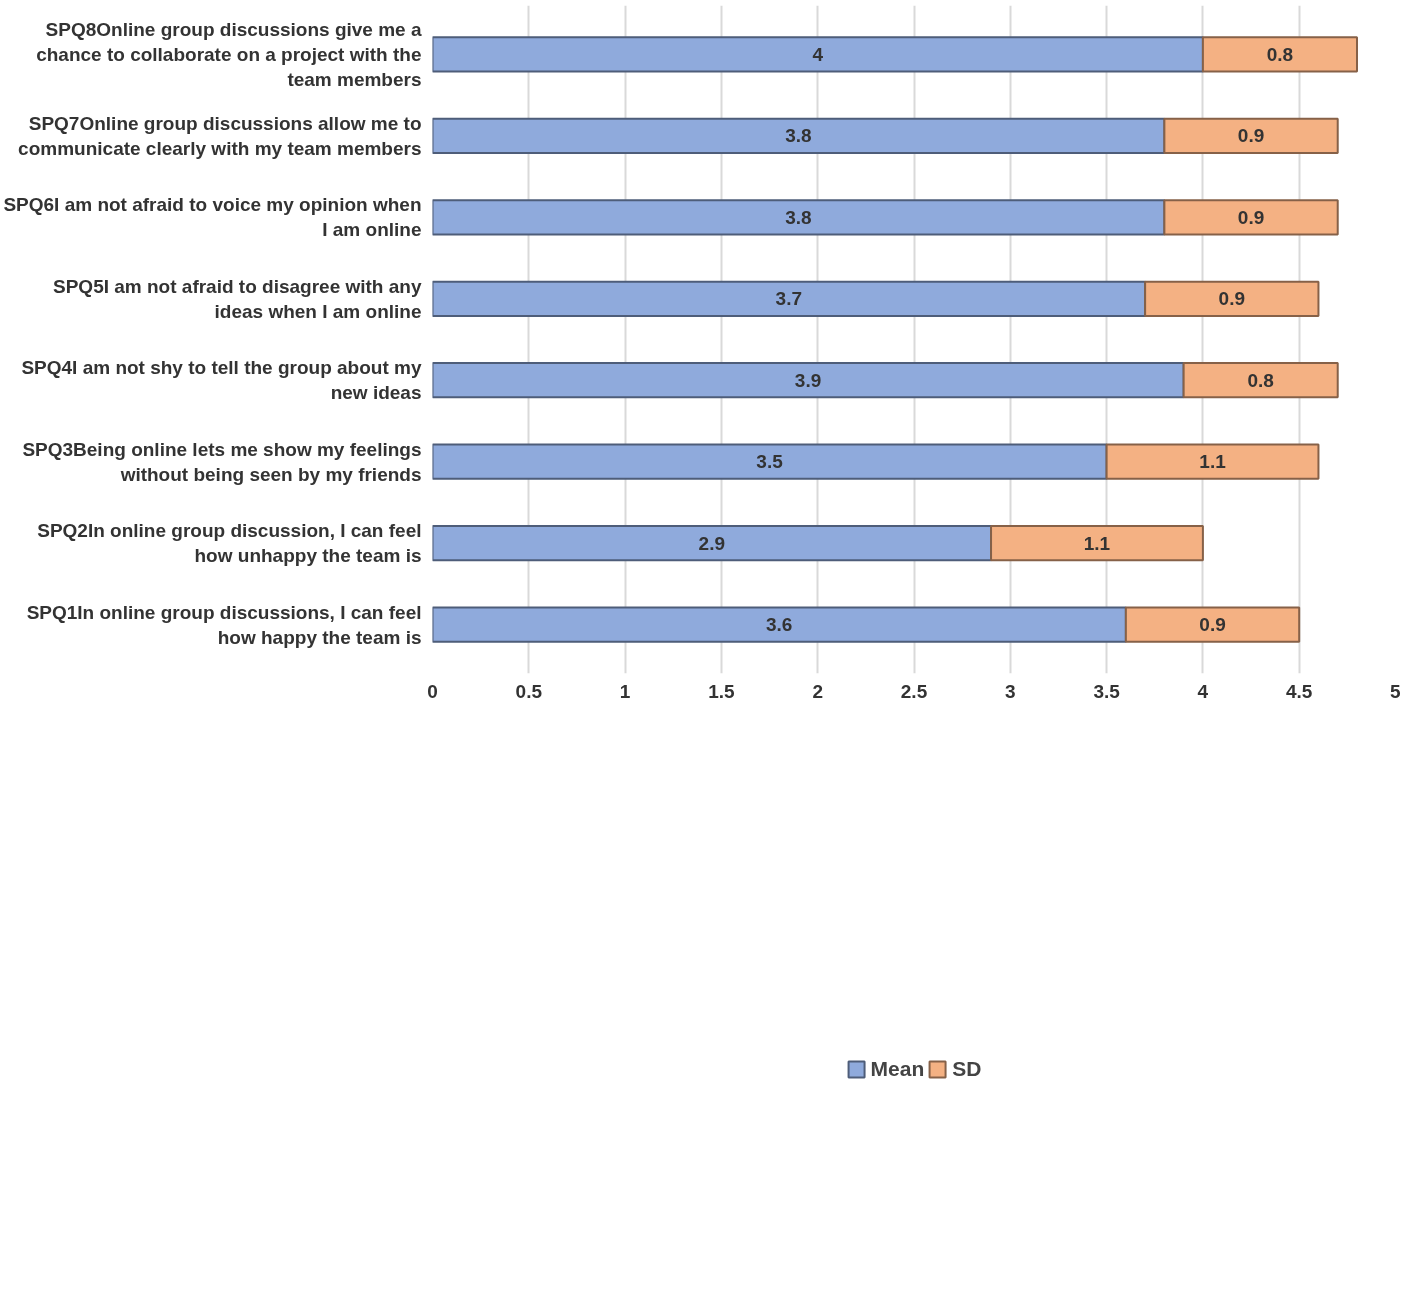 The height and width of the screenshot is (1299, 1426). What do you see at coordinates (1299, 691) in the screenshot?
I see `x-tick-label: 4.5` at bounding box center [1299, 691].